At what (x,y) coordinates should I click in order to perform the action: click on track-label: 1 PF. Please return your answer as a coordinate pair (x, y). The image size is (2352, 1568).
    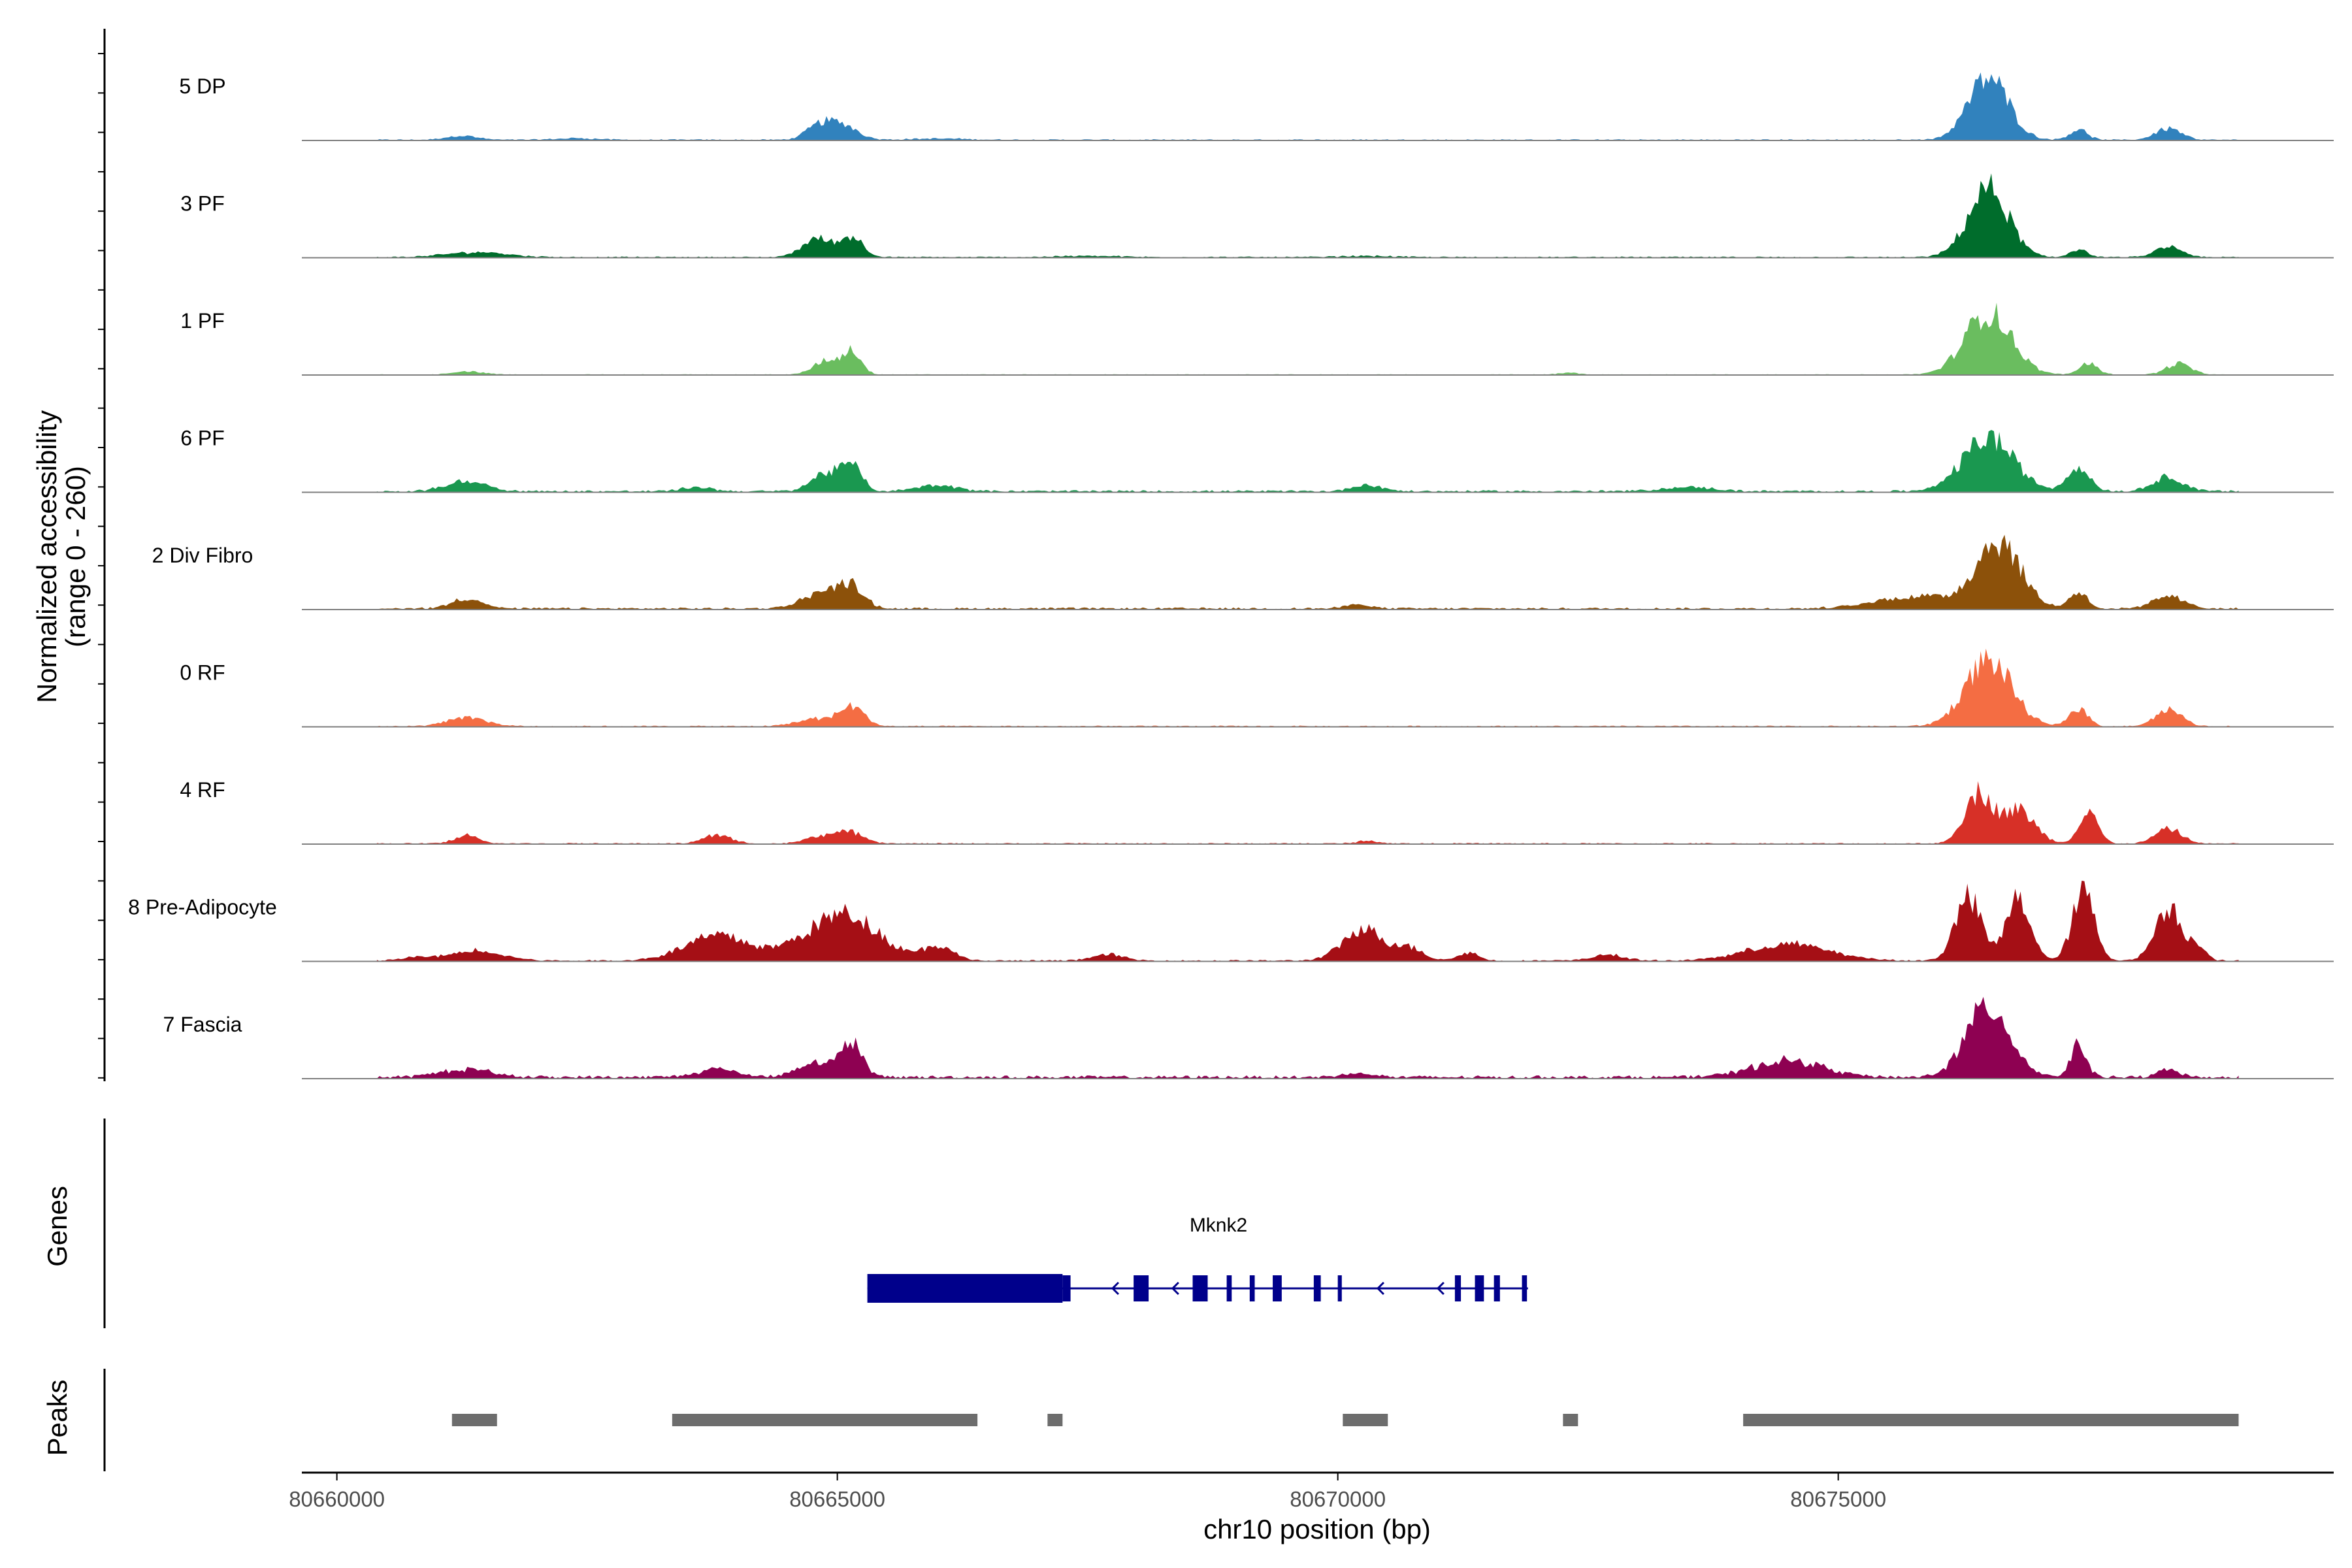
    Looking at the image, I should click on (202, 321).